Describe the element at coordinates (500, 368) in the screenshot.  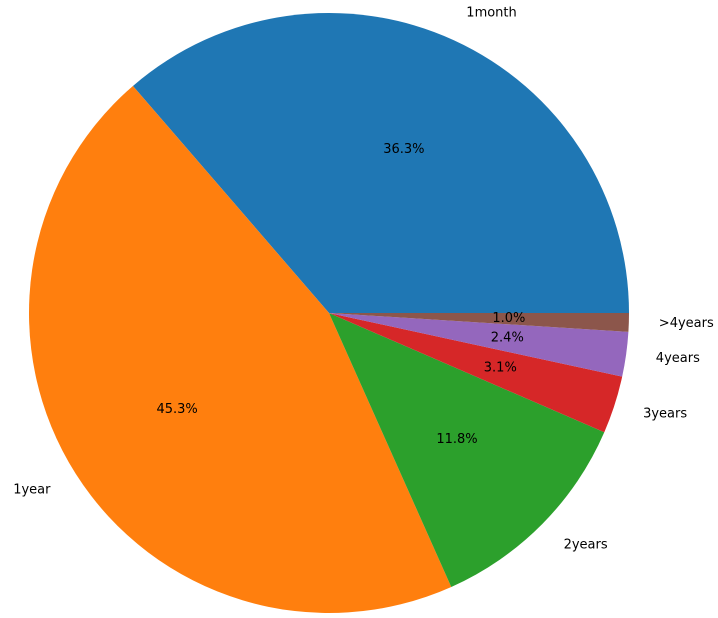
I see `pie-pct-3years: 3.1%` at that location.